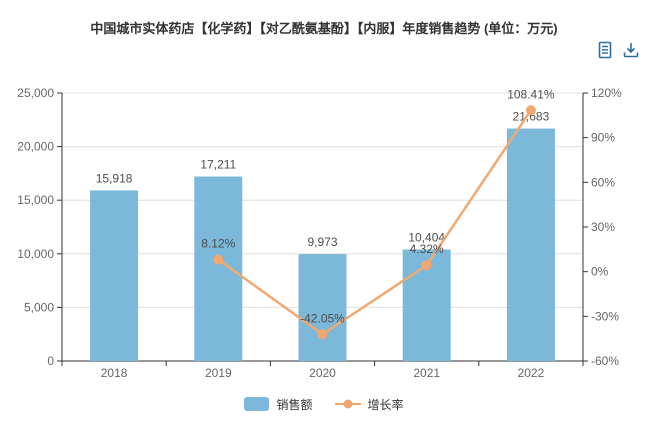 This screenshot has width=648, height=421. Describe the element at coordinates (322, 318) in the screenshot. I see `growth-value-label-2020: -42.05%` at that location.